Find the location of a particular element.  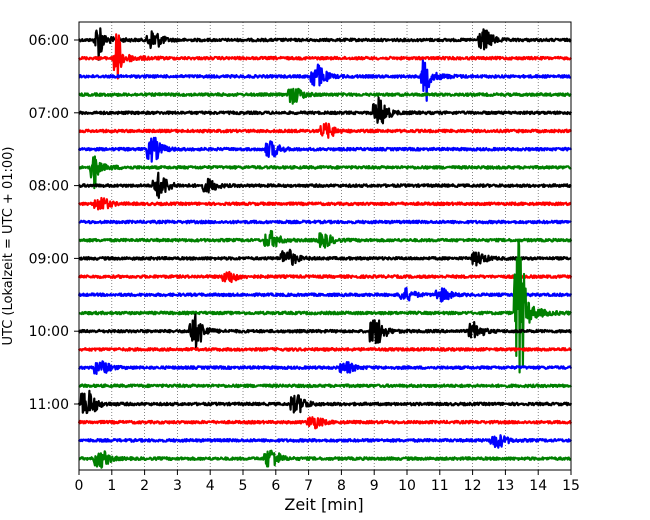

x-tick-label: 12 is located at coordinates (473, 486).